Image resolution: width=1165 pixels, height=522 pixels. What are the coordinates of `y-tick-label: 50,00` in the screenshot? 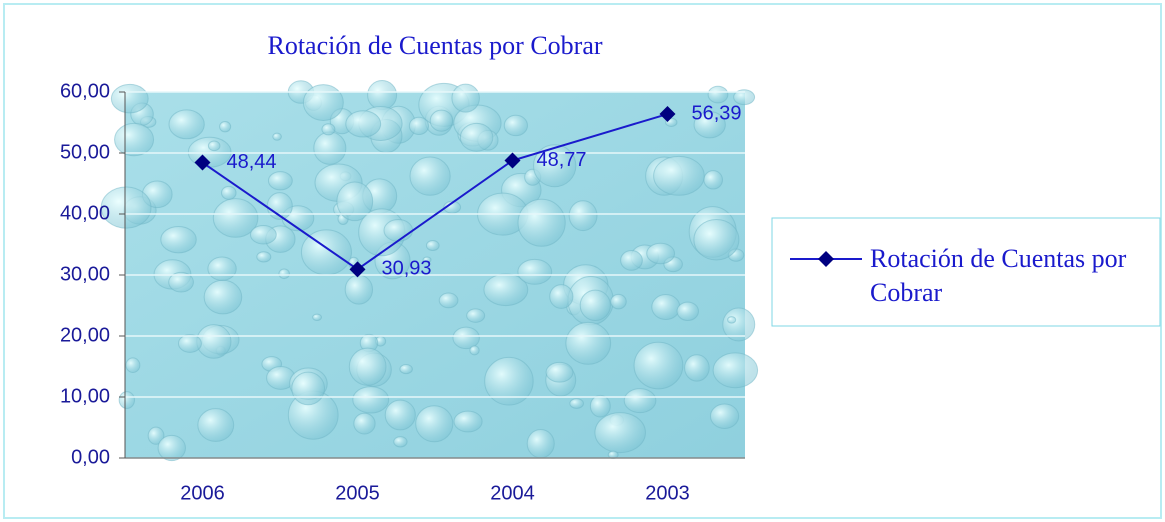 It's located at (85, 152).